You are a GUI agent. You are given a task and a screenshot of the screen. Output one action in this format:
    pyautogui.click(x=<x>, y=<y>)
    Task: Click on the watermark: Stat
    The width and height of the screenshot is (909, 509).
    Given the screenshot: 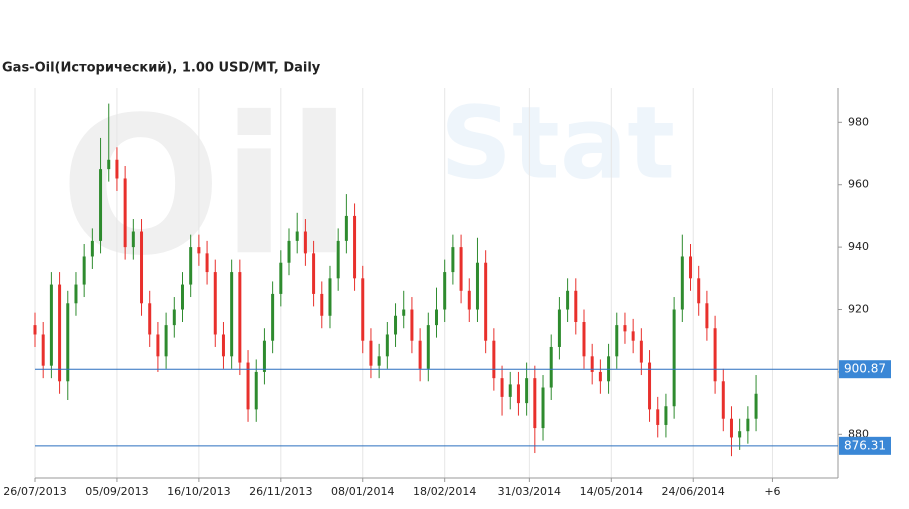 What is the action you would take?
    pyautogui.click(x=557, y=142)
    